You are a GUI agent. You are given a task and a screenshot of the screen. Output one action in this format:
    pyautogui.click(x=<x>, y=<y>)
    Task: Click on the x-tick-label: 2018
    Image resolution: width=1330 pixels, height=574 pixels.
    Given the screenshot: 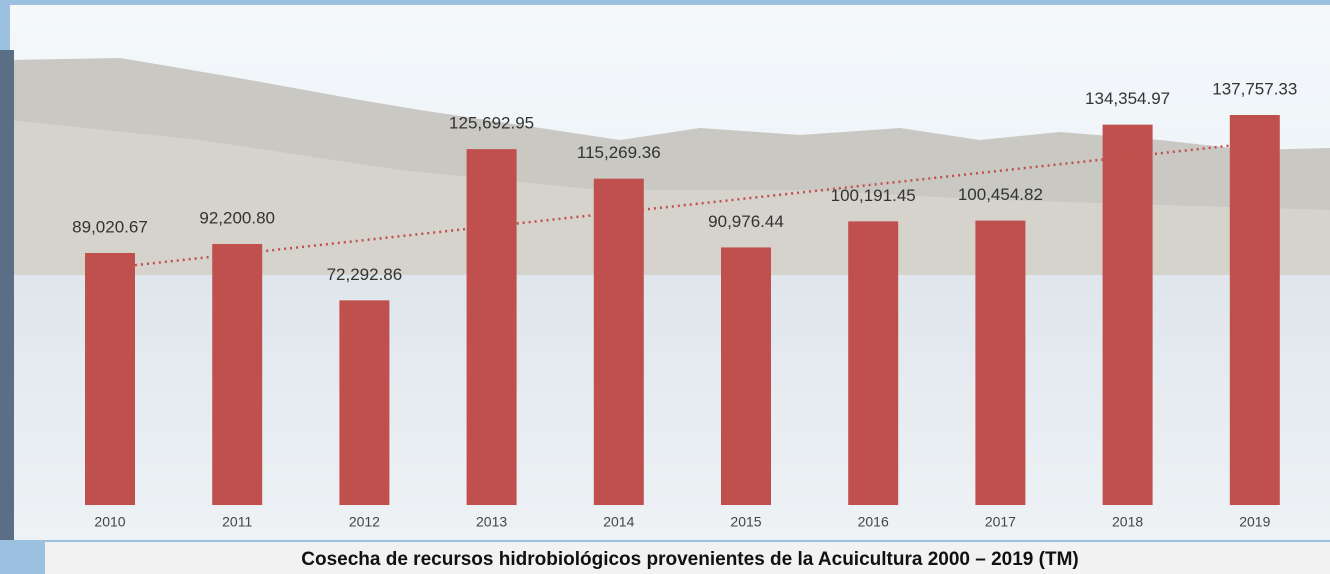 What is the action you would take?
    pyautogui.click(x=1127, y=522)
    